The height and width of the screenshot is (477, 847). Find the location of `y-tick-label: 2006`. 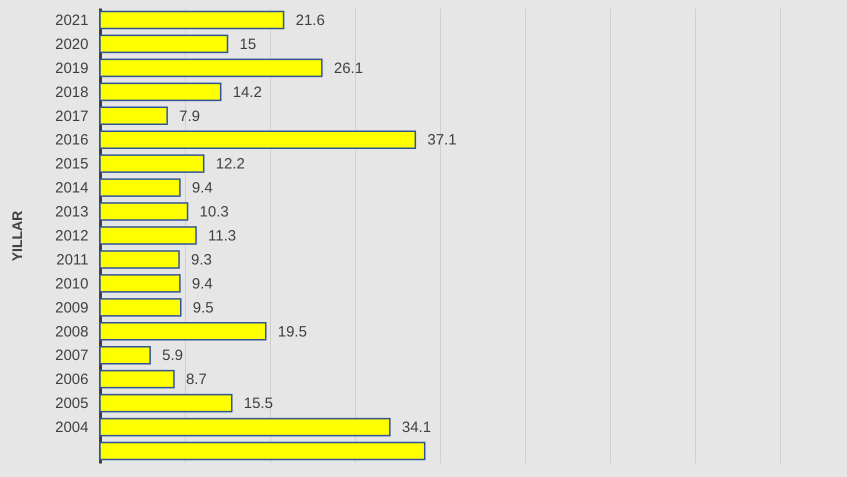

y-tick-label: 2006 is located at coordinates (71, 379).